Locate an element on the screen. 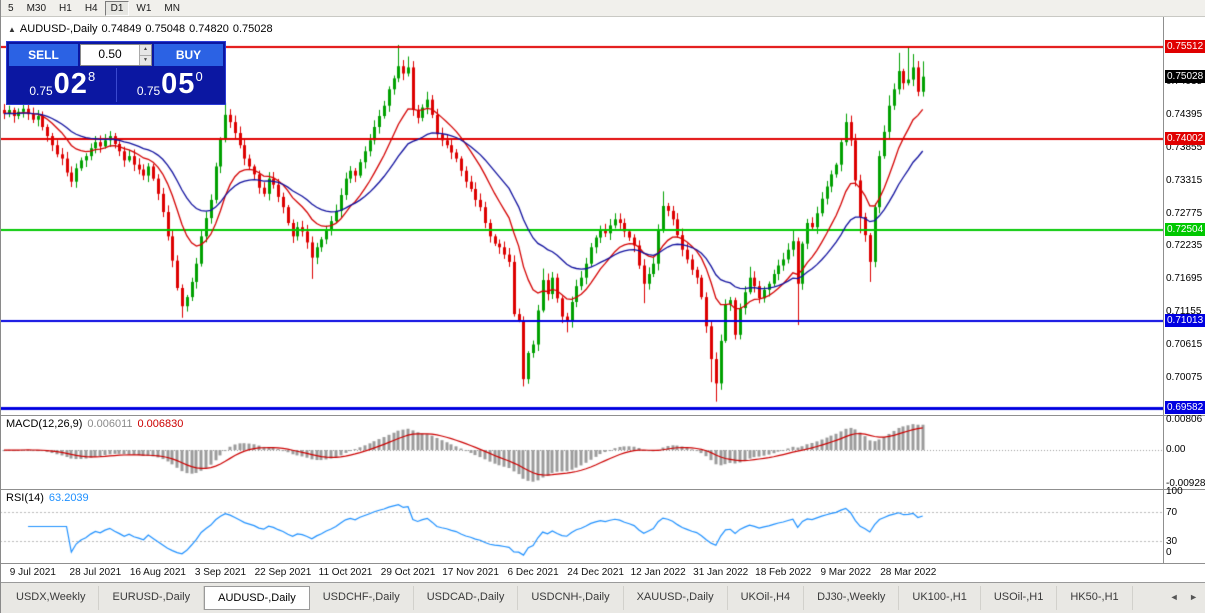 Image resolution: width=1205 pixels, height=613 pixels. date-label: 24 Dec 2021 is located at coordinates (595, 572).